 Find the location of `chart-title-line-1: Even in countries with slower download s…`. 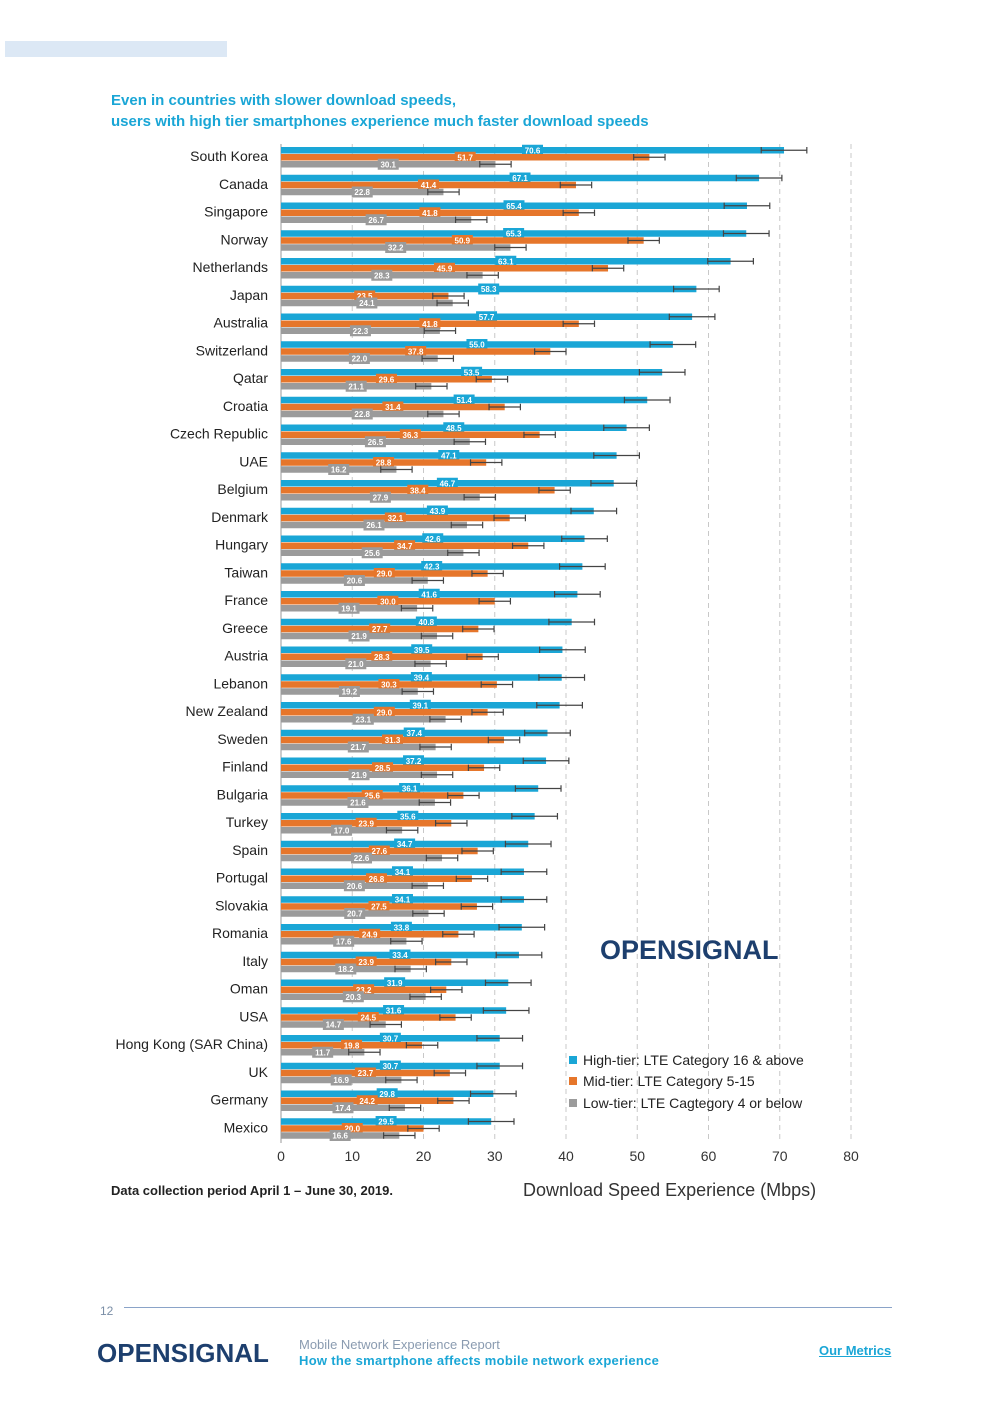

chart-title-line-1: Even in countries with slower download s… is located at coordinates (284, 100).